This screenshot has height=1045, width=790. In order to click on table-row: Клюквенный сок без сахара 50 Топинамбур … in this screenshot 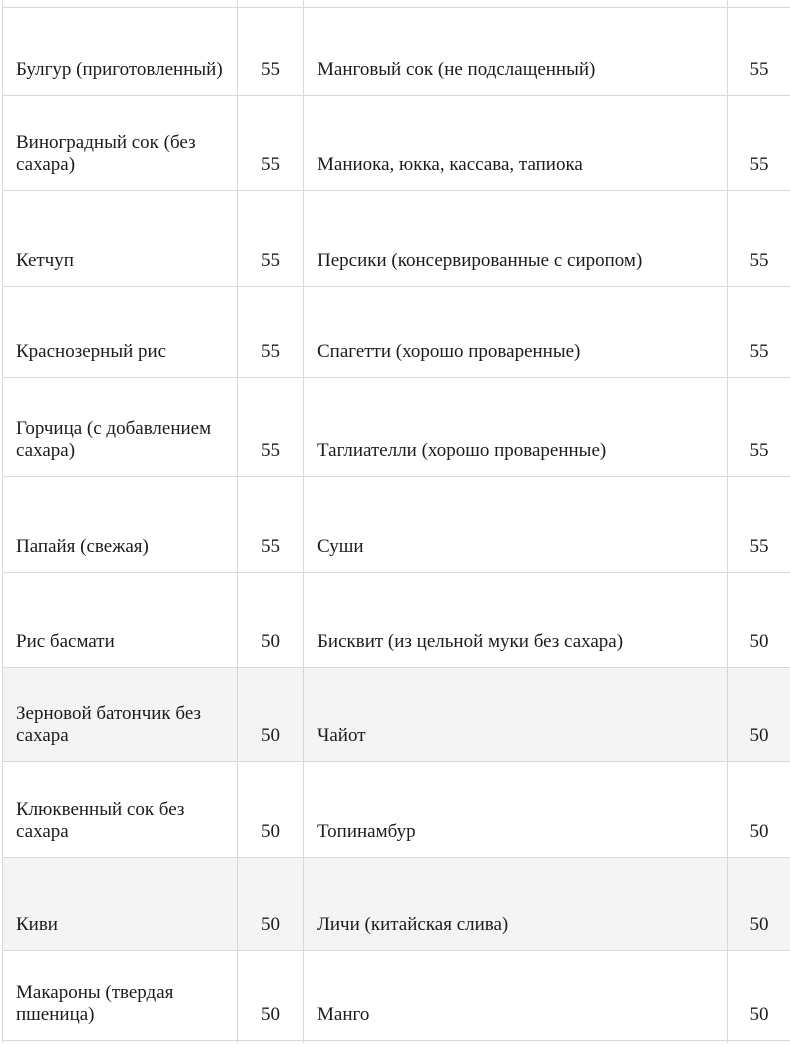, I will do `click(396, 809)`.